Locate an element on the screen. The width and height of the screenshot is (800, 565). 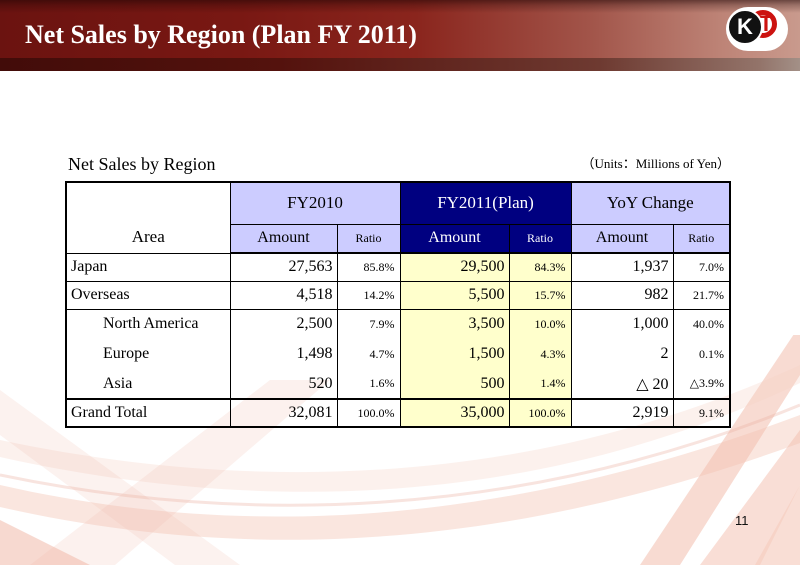
header-stripe is located at coordinates (400, 64).